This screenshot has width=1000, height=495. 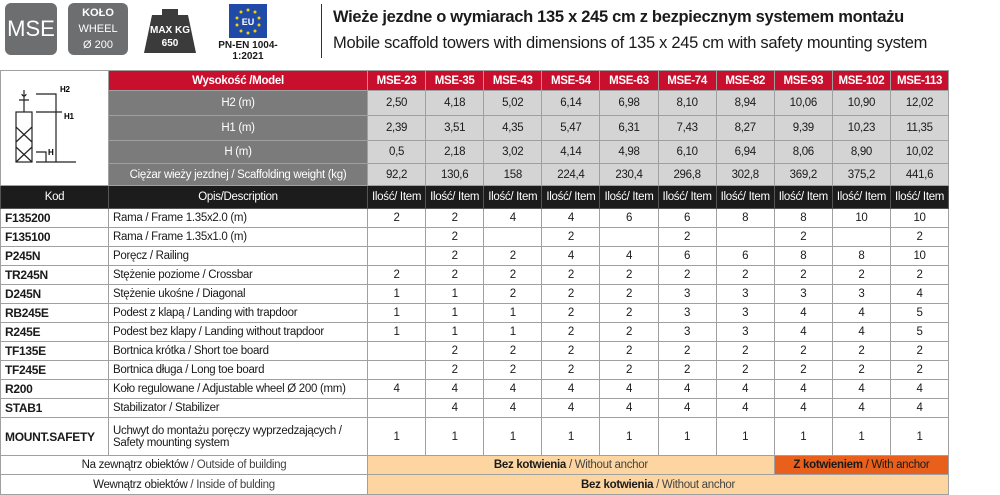 I want to click on model: MSE-23, so click(x=396, y=80).